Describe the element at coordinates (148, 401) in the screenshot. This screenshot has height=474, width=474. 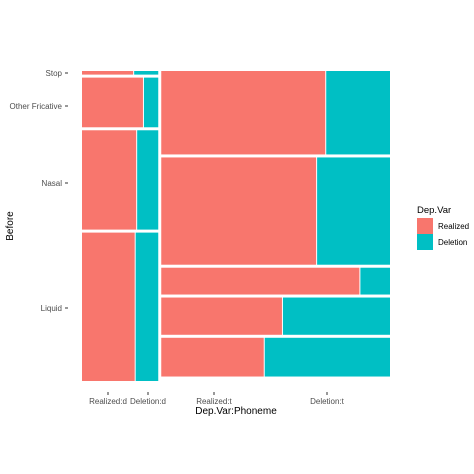
I see `x-tick-label-1: Deletion:d` at that location.